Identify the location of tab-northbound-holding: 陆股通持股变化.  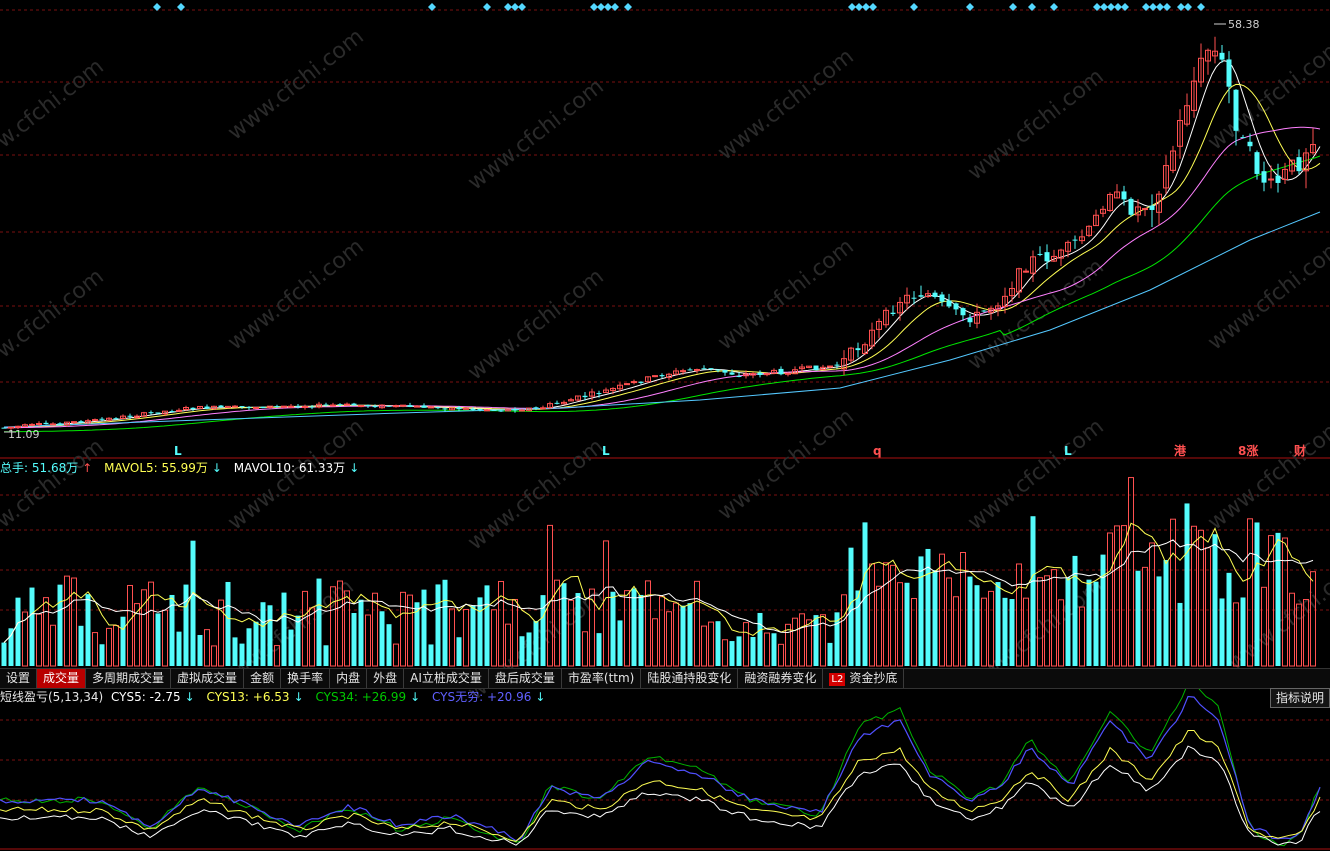
(690, 678).